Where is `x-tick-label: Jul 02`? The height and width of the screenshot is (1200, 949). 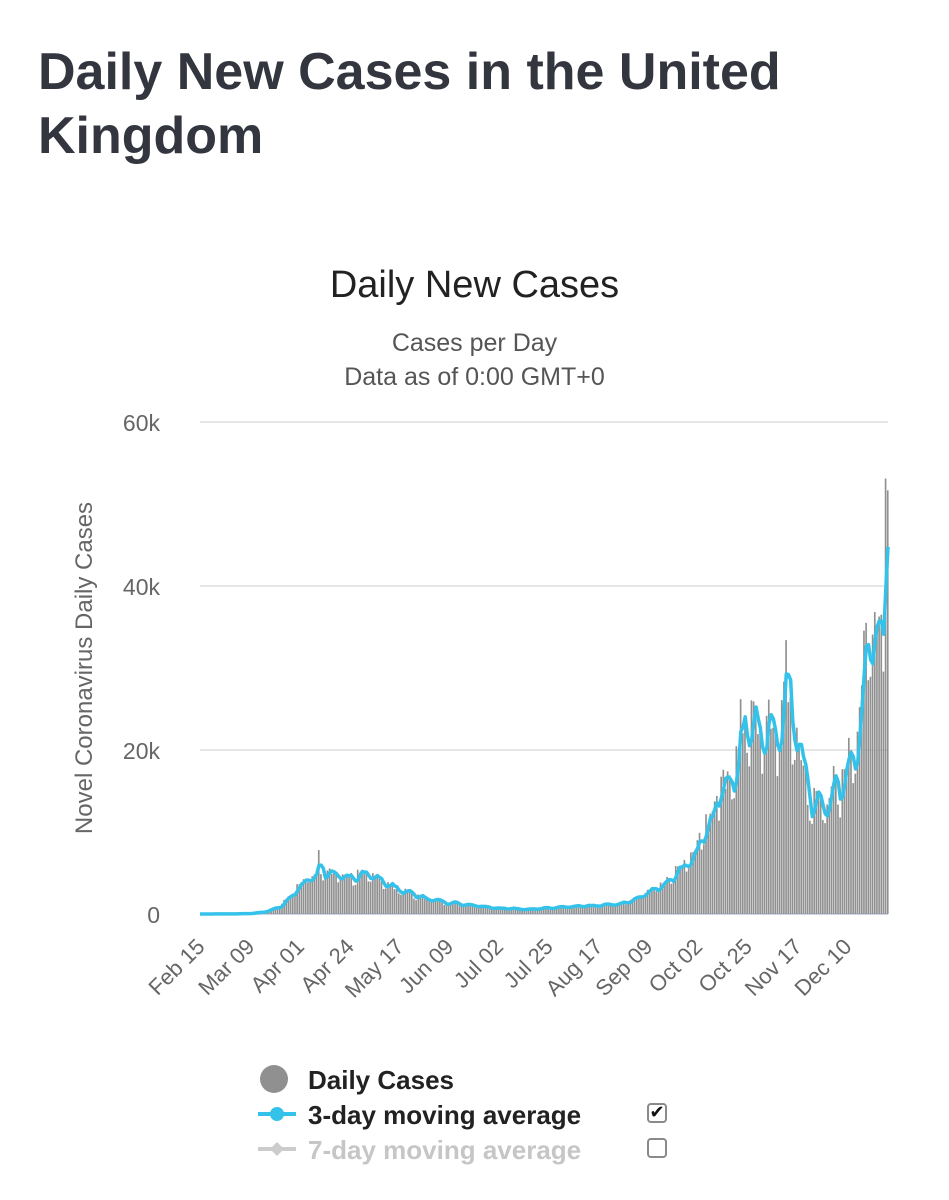 x-tick-label: Jul 02 is located at coordinates (478, 963).